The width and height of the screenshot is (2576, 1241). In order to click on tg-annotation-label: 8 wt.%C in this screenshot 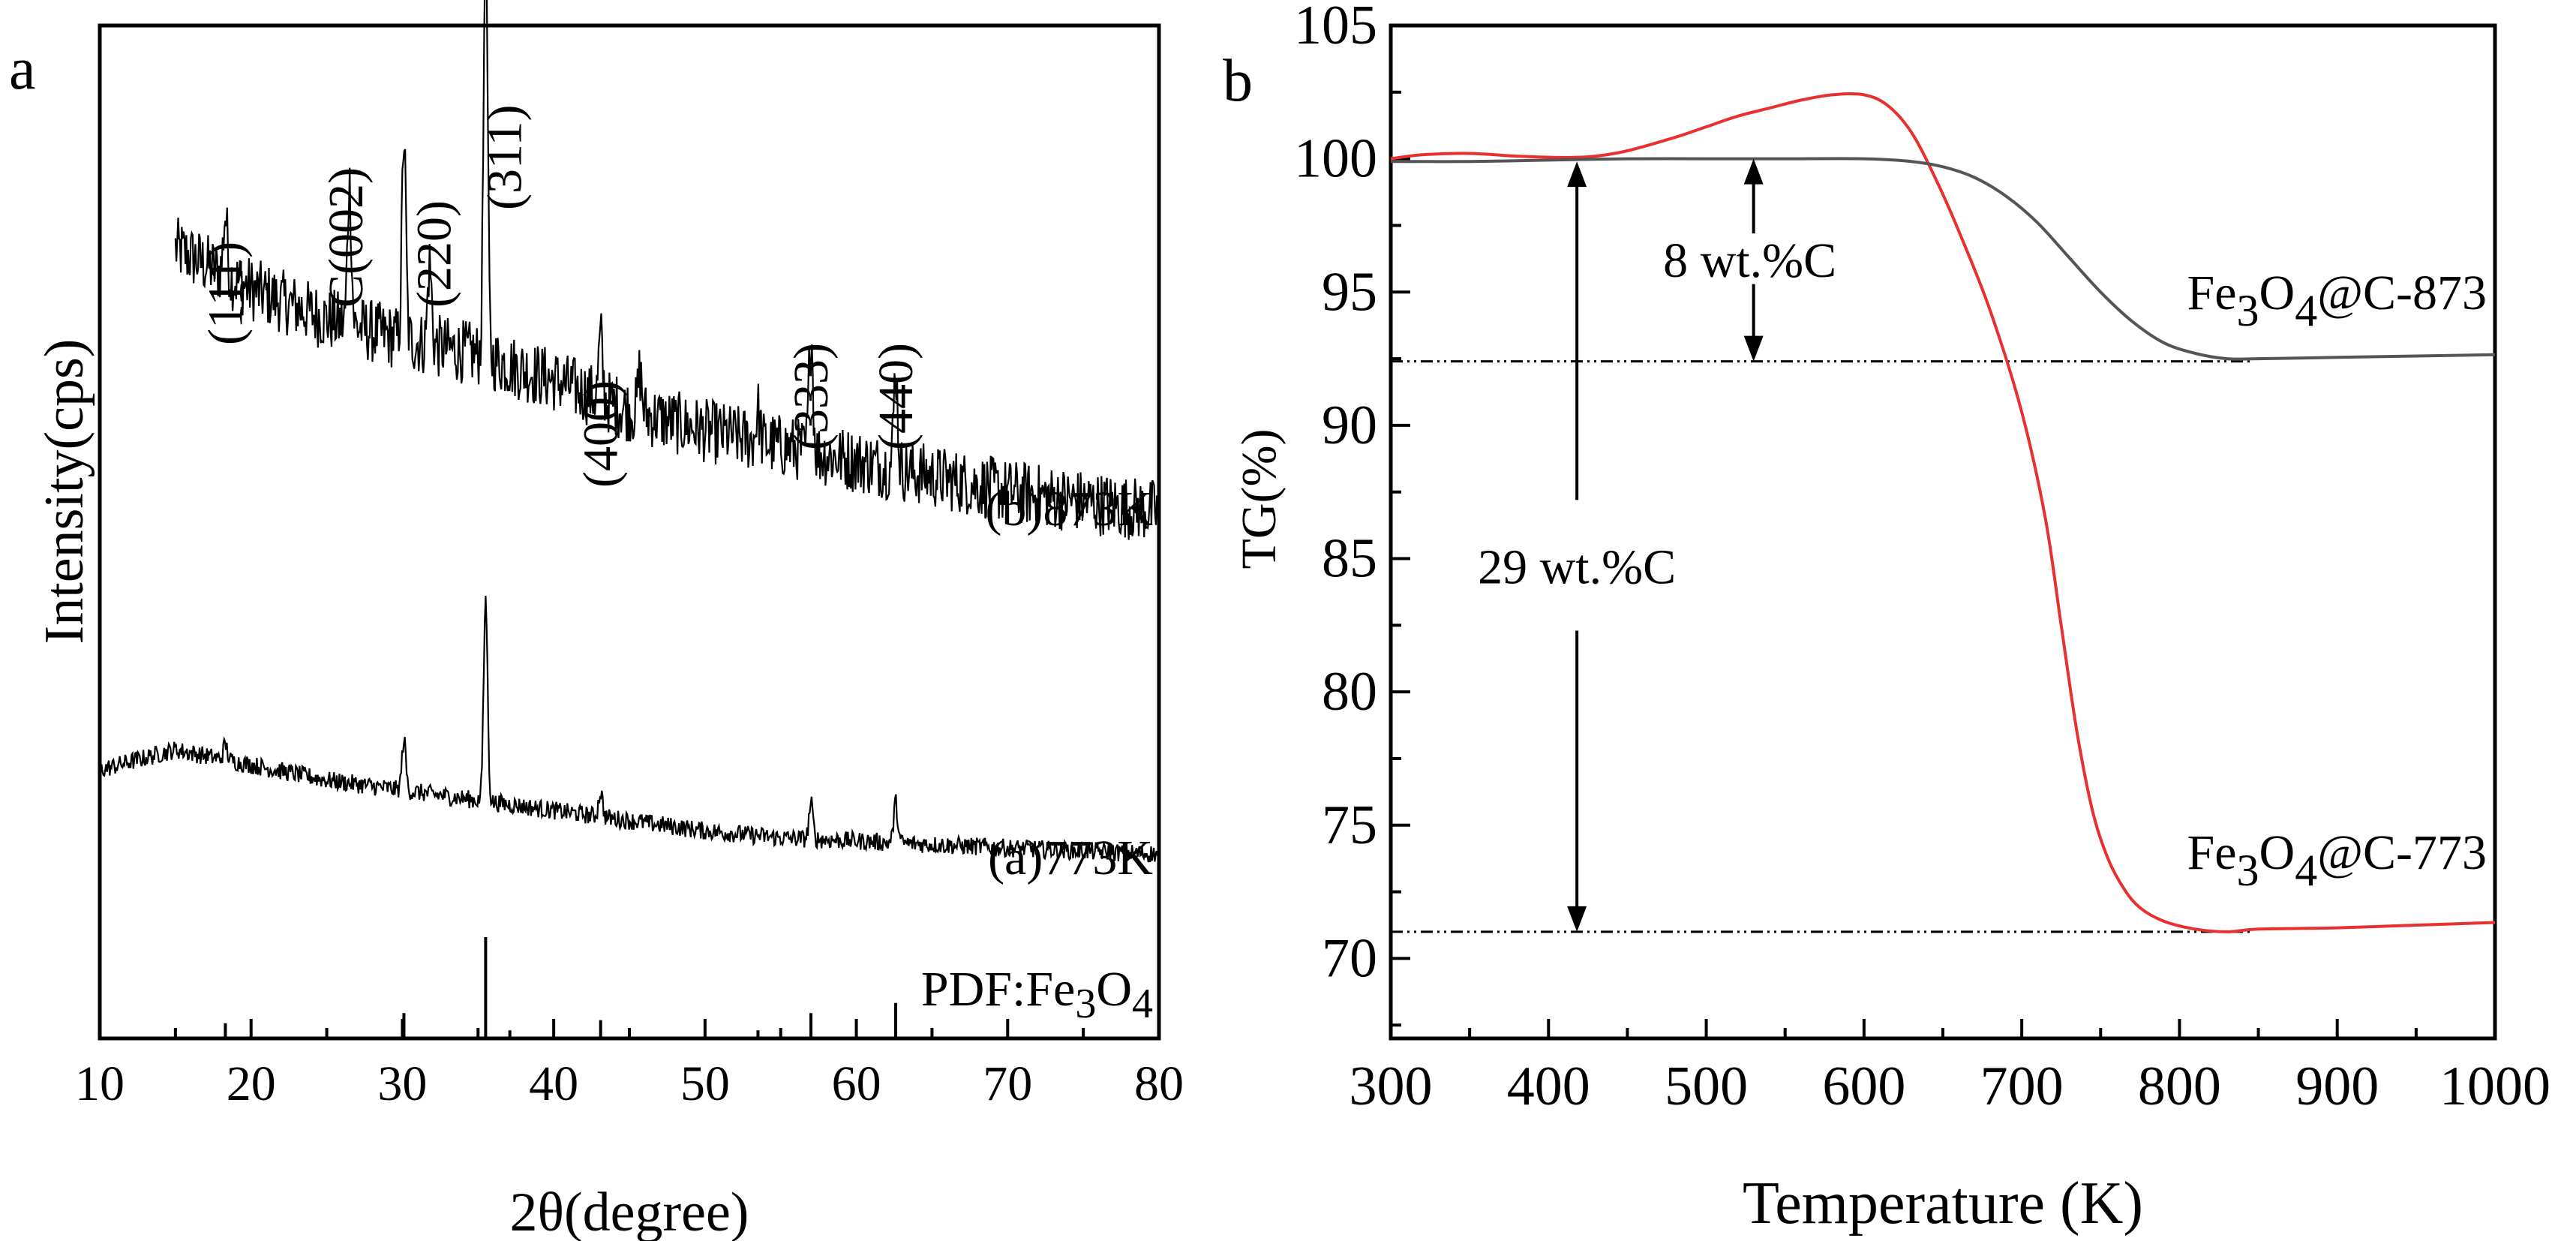, I will do `click(1749, 260)`.